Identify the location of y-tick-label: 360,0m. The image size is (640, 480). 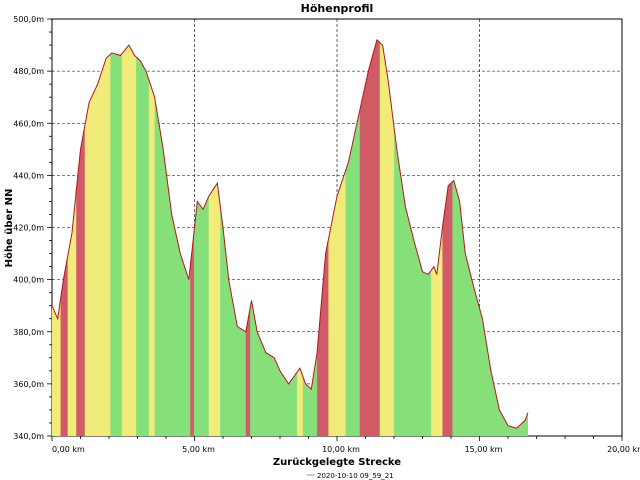
(28, 384).